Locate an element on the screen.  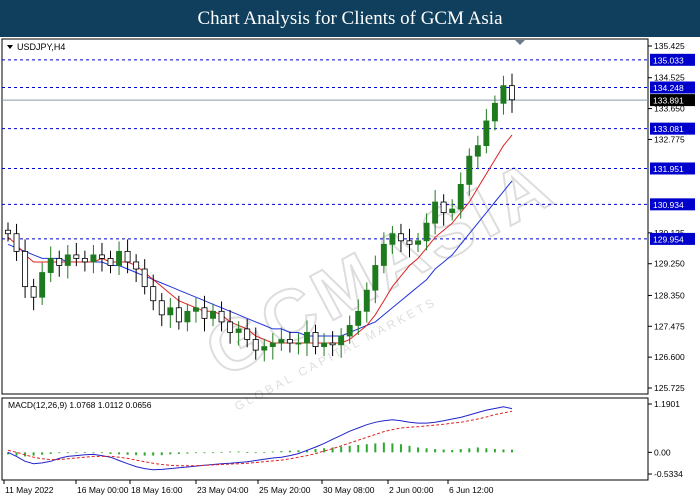
current-price-tag is located at coordinates (672, 100).